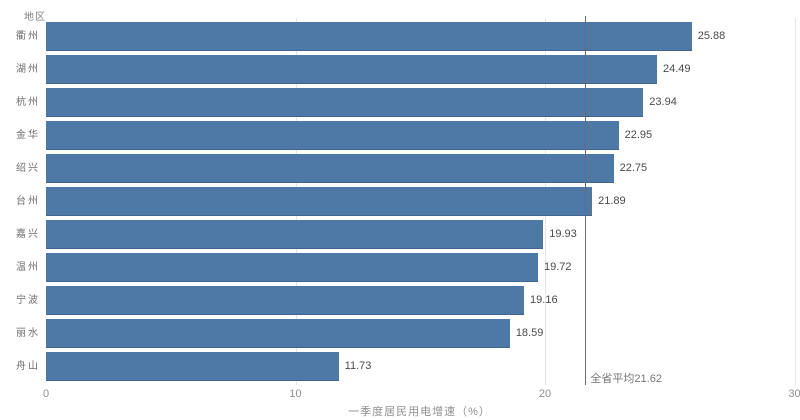 The width and height of the screenshot is (800, 420). What do you see at coordinates (586, 200) in the screenshot?
I see `reference-line` at bounding box center [586, 200].